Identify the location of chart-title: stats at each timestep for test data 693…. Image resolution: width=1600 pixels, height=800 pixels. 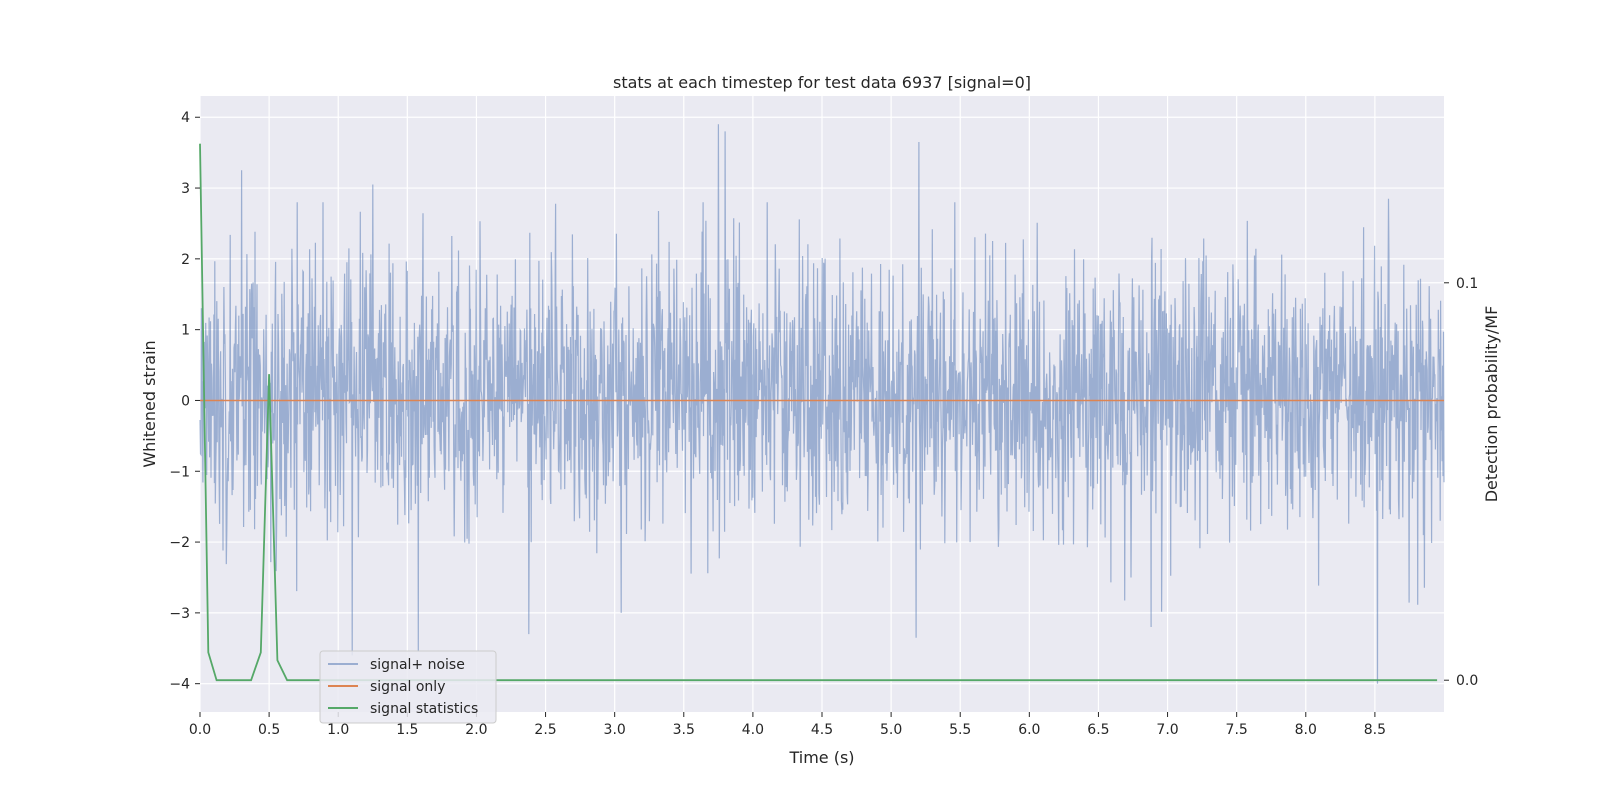
(822, 82).